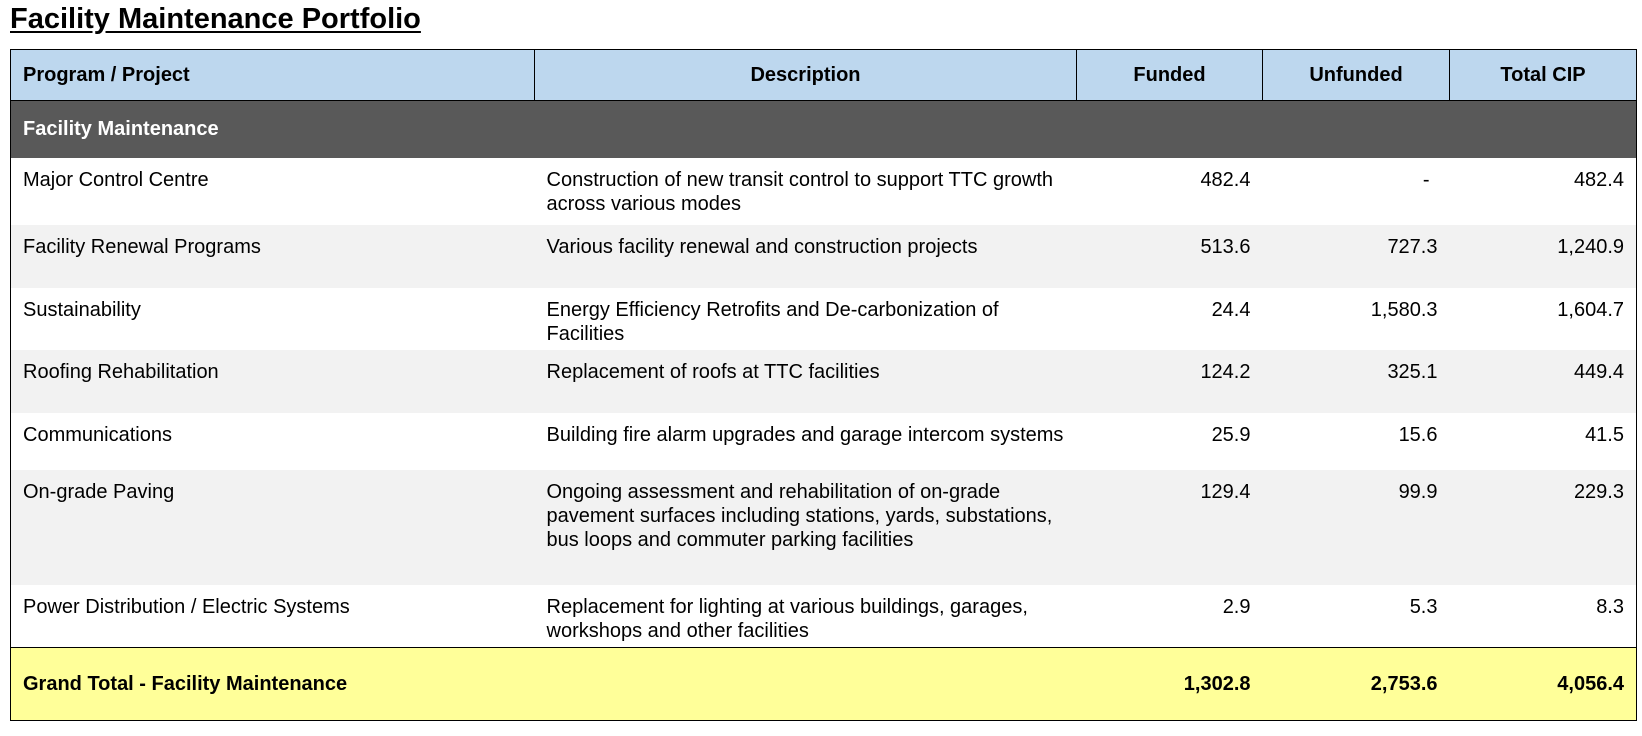  I want to click on cell-program: Roofing Rehabilitation, so click(272, 381).